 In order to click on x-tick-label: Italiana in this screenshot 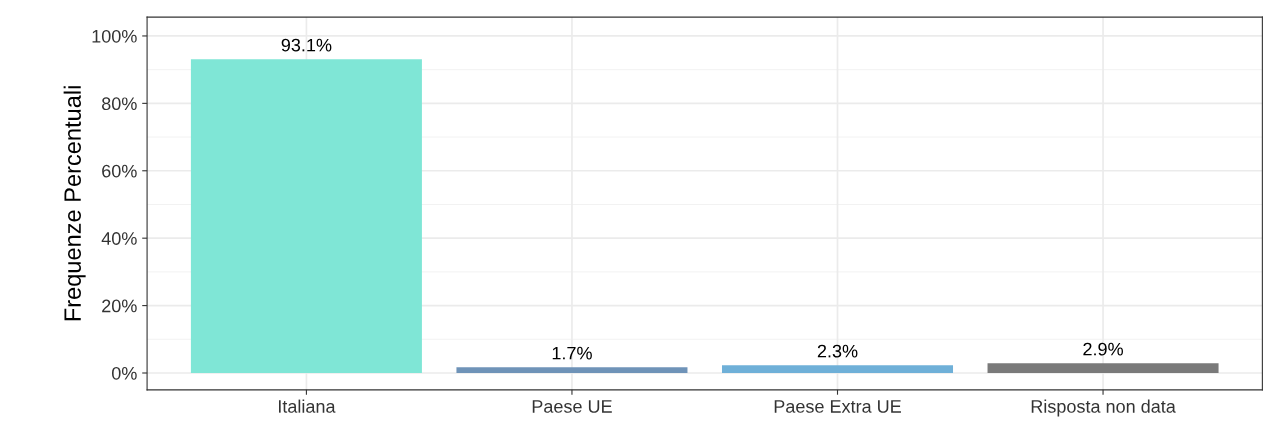, I will do `click(307, 406)`.